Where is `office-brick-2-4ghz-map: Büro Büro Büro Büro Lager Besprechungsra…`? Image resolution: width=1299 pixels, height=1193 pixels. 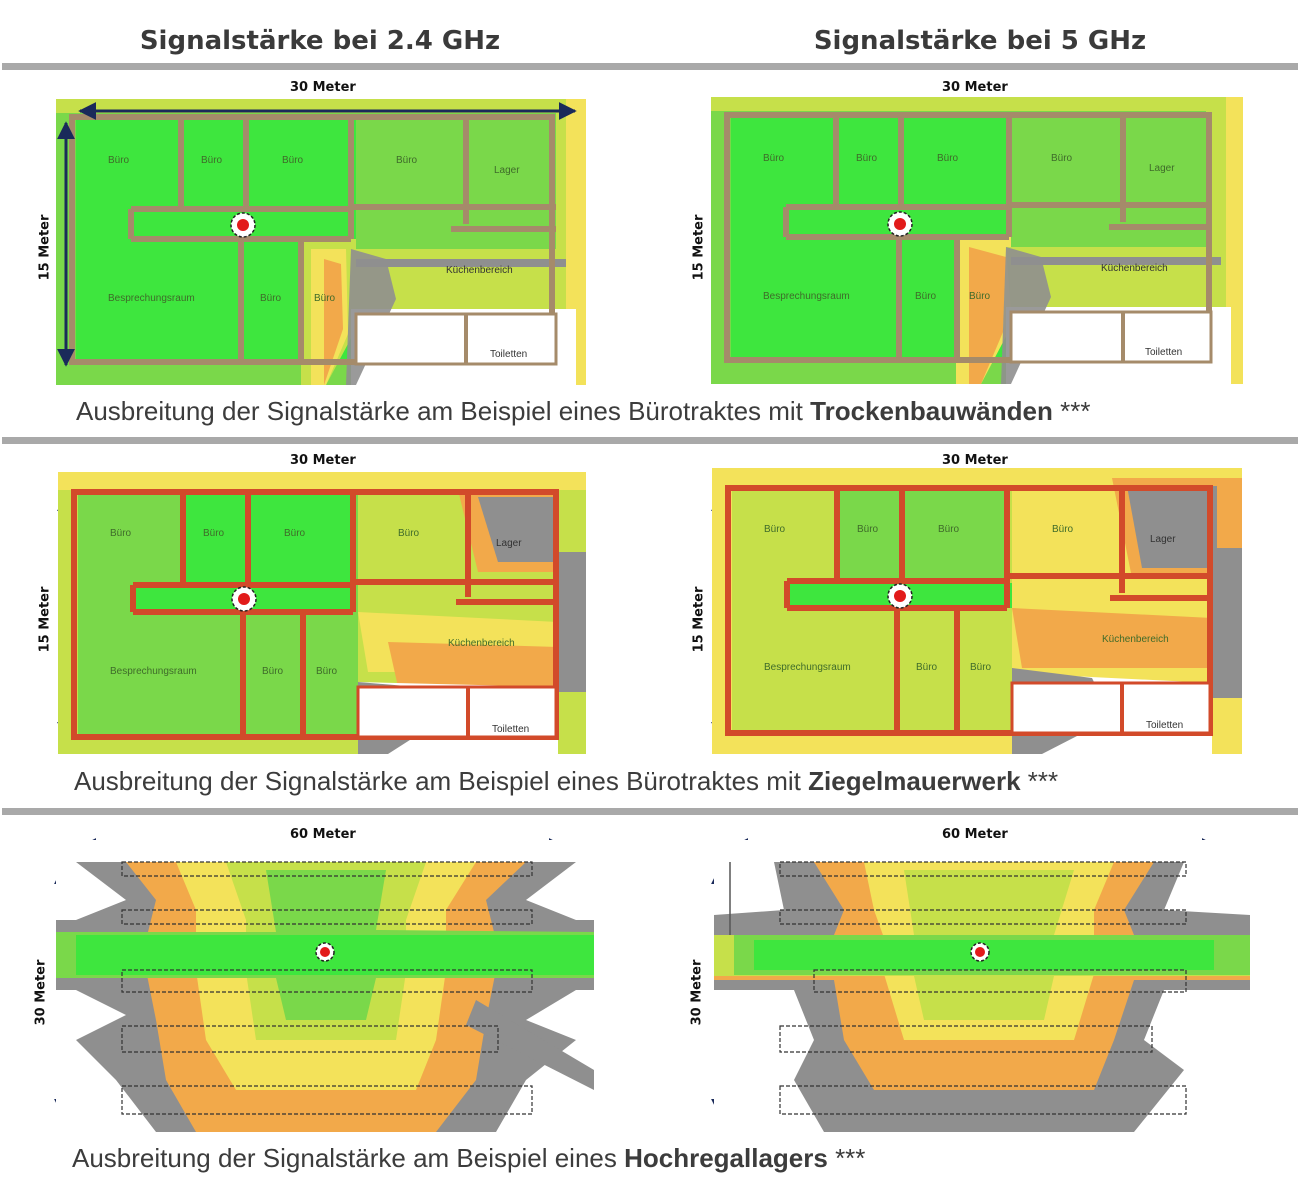
office-brick-2-4ghz-map: Büro Büro Büro Büro Lager Besprechungsra… is located at coordinates (322, 613).